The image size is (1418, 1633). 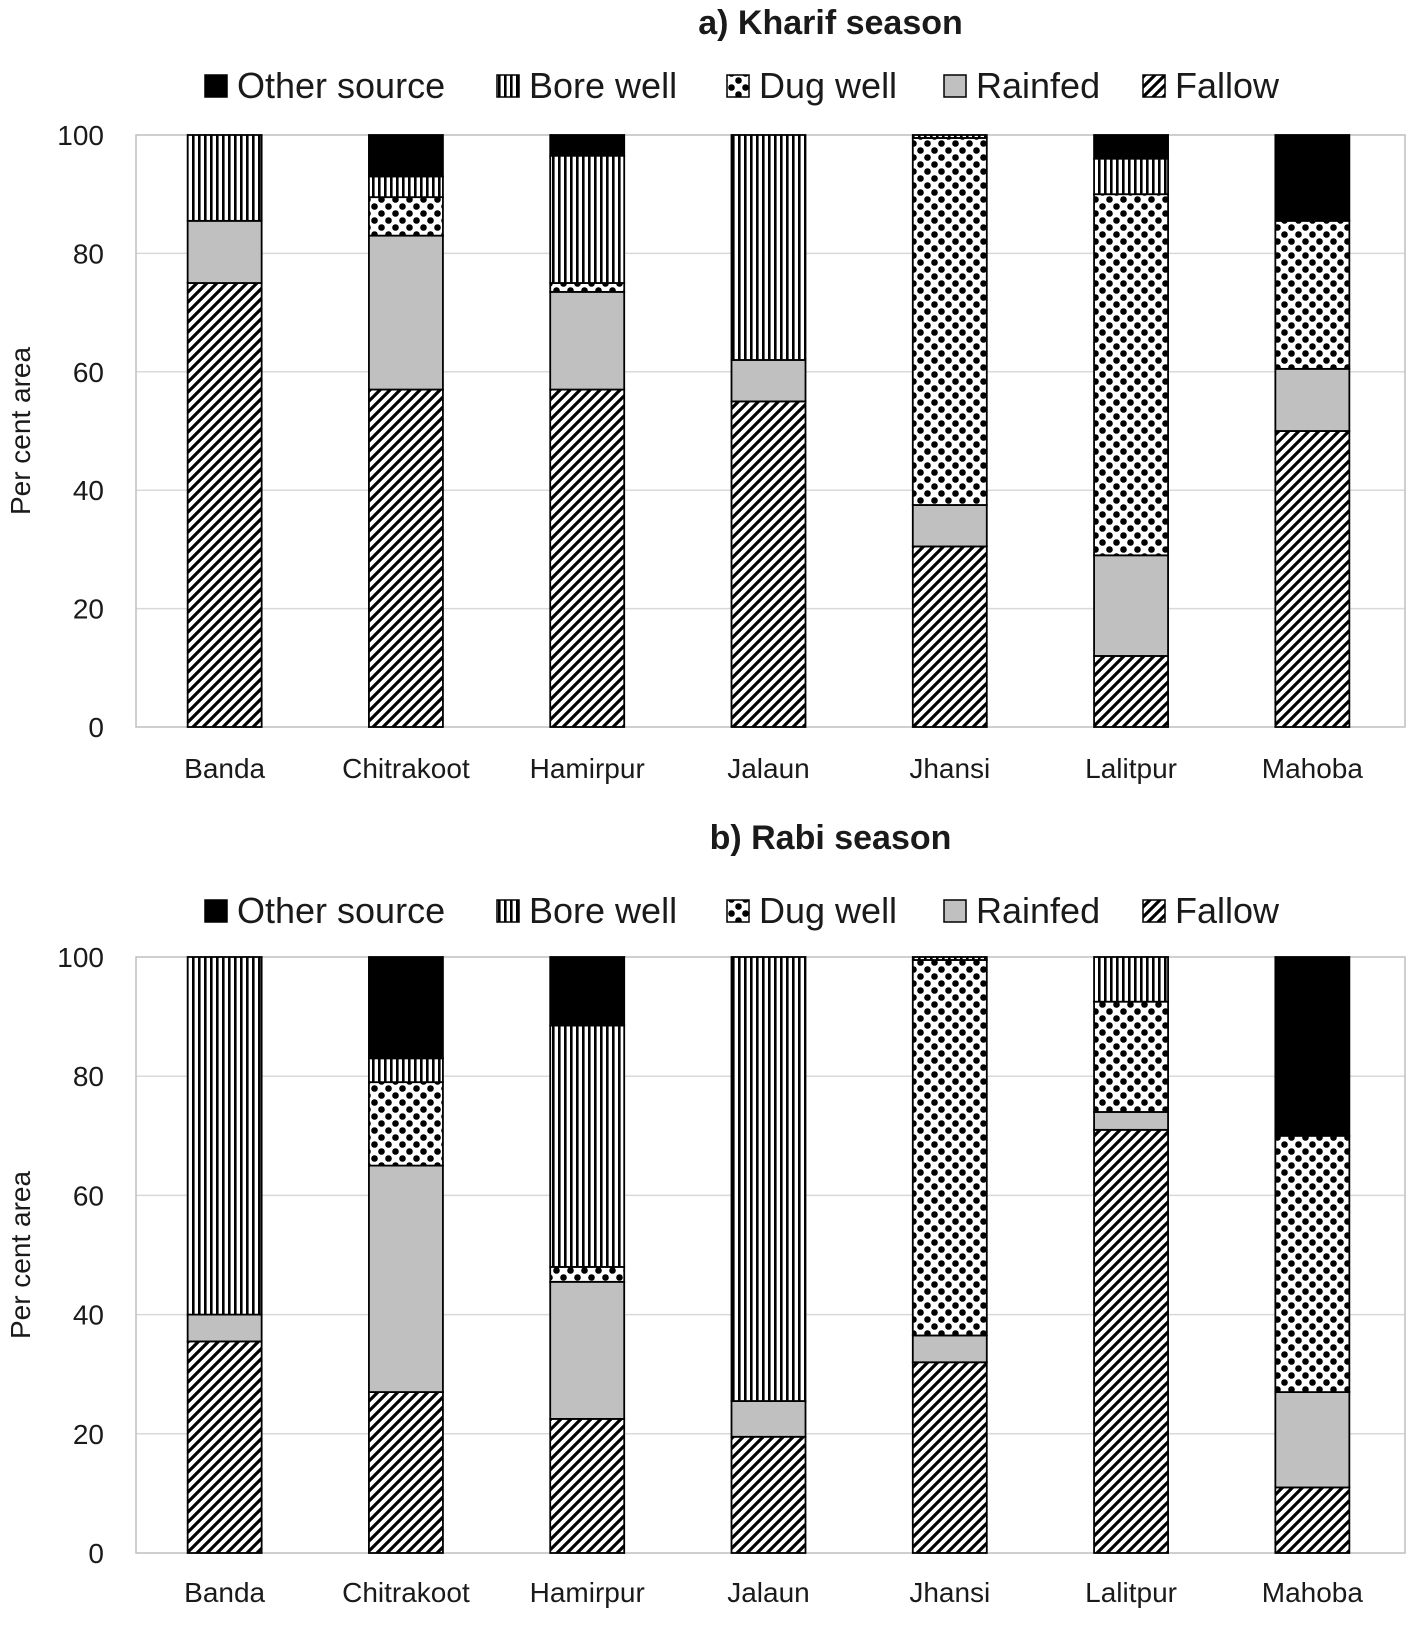 What do you see at coordinates (831, 838) in the screenshot?
I see `chart-title: b) Rabi season` at bounding box center [831, 838].